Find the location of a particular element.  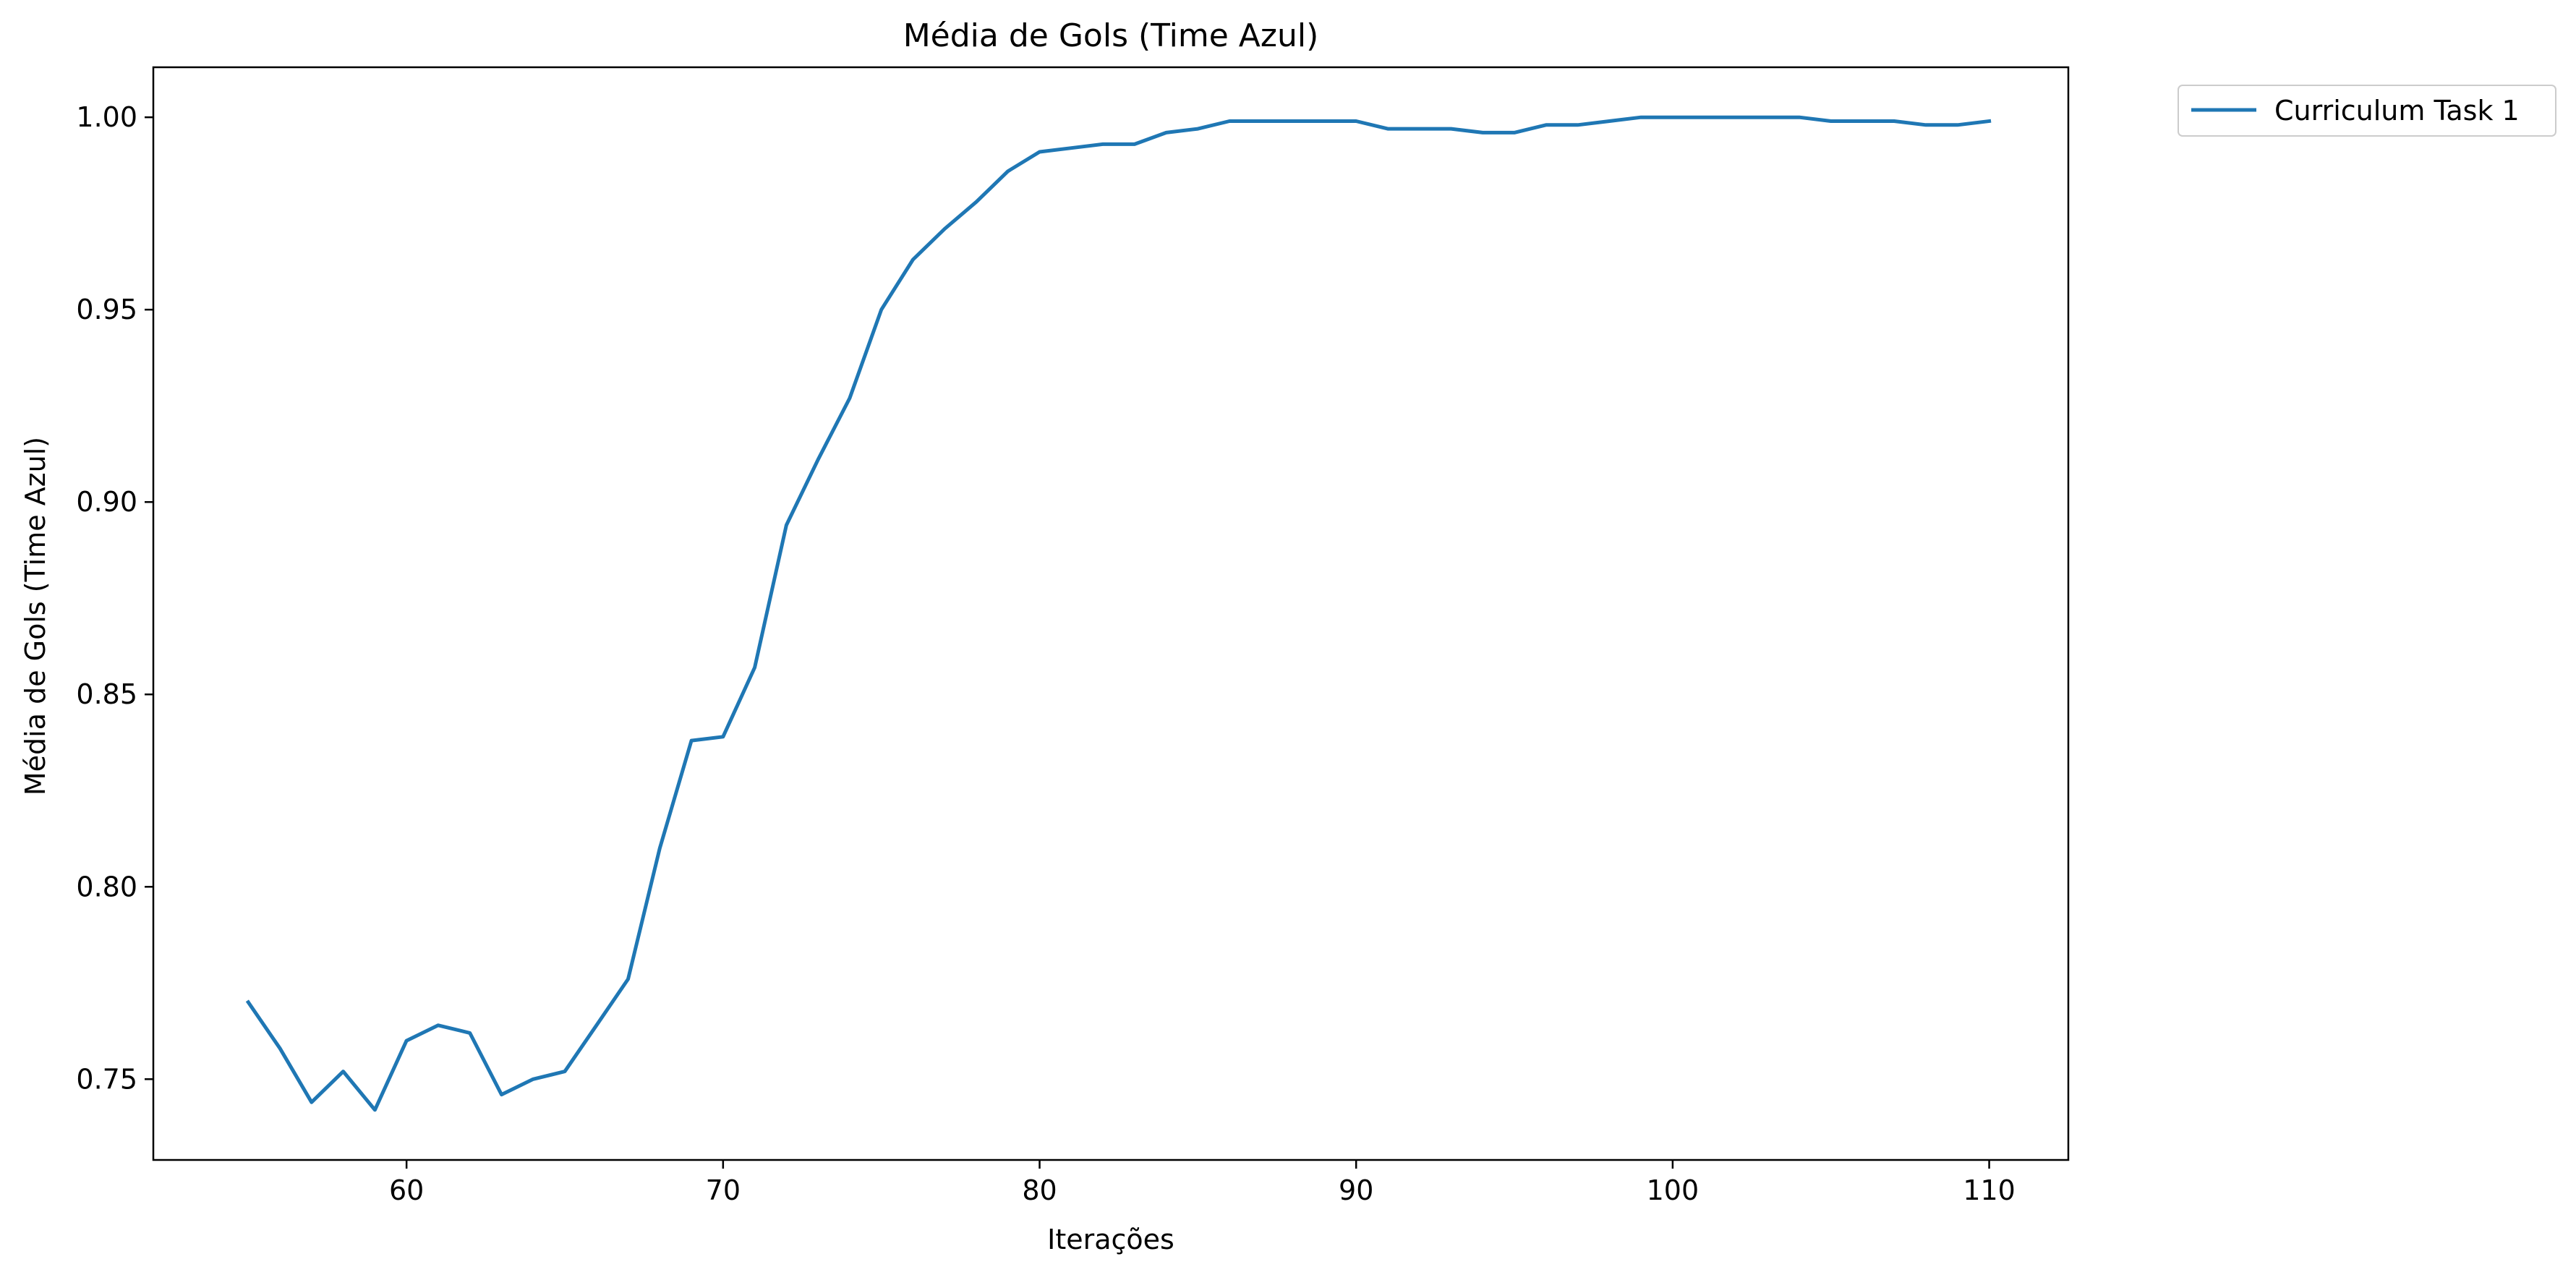

x-axis-label: Iterações is located at coordinates (1110, 1239).